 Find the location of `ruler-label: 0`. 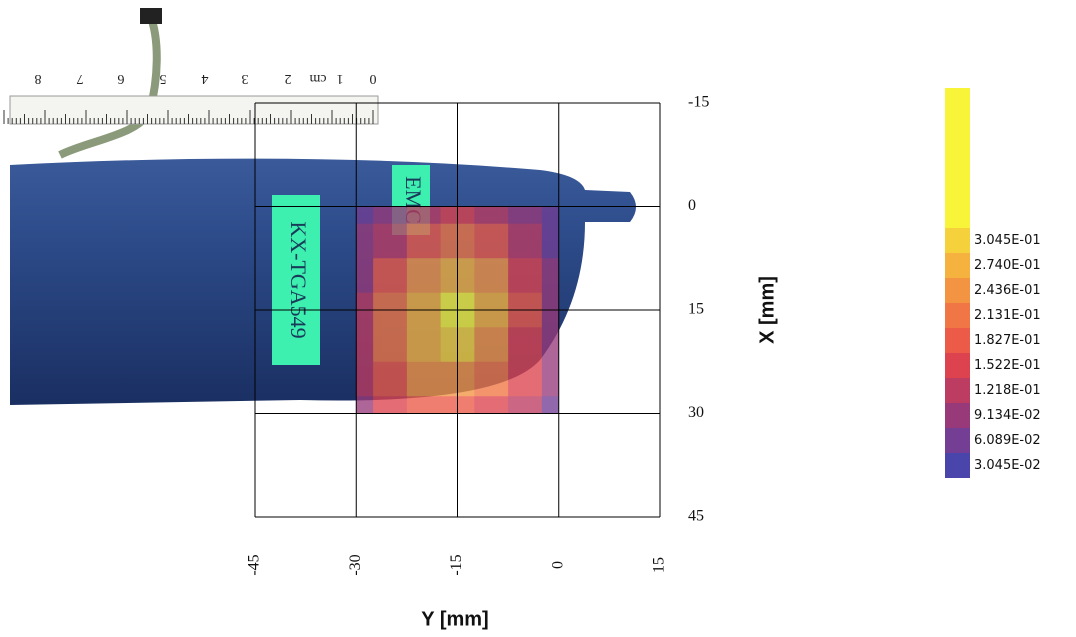

ruler-label: 0 is located at coordinates (373, 78).